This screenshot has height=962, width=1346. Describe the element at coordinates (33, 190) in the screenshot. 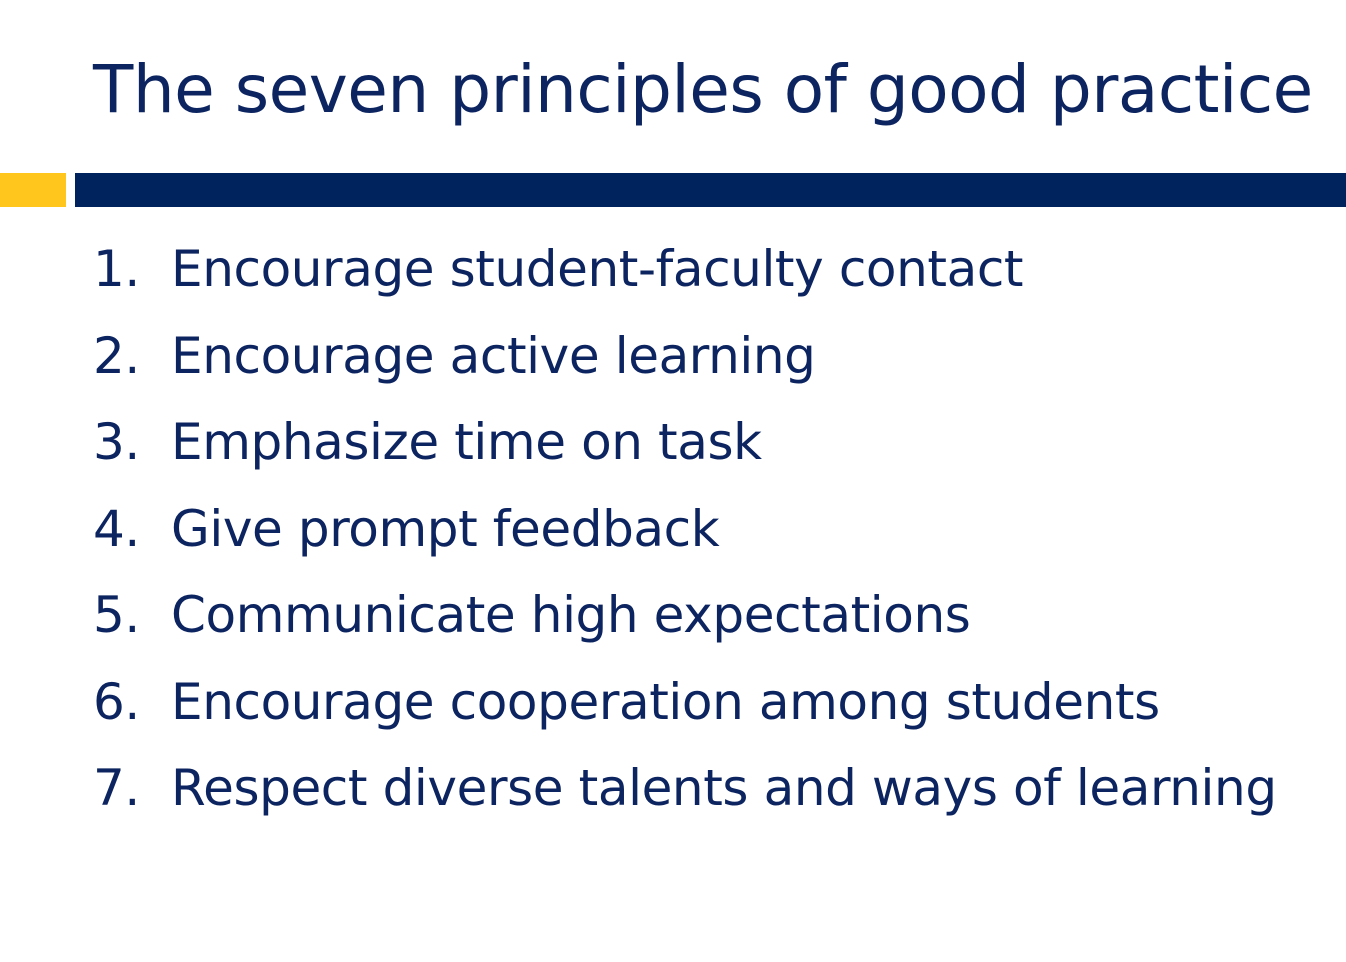

I see `yellow-accent-bar` at that location.